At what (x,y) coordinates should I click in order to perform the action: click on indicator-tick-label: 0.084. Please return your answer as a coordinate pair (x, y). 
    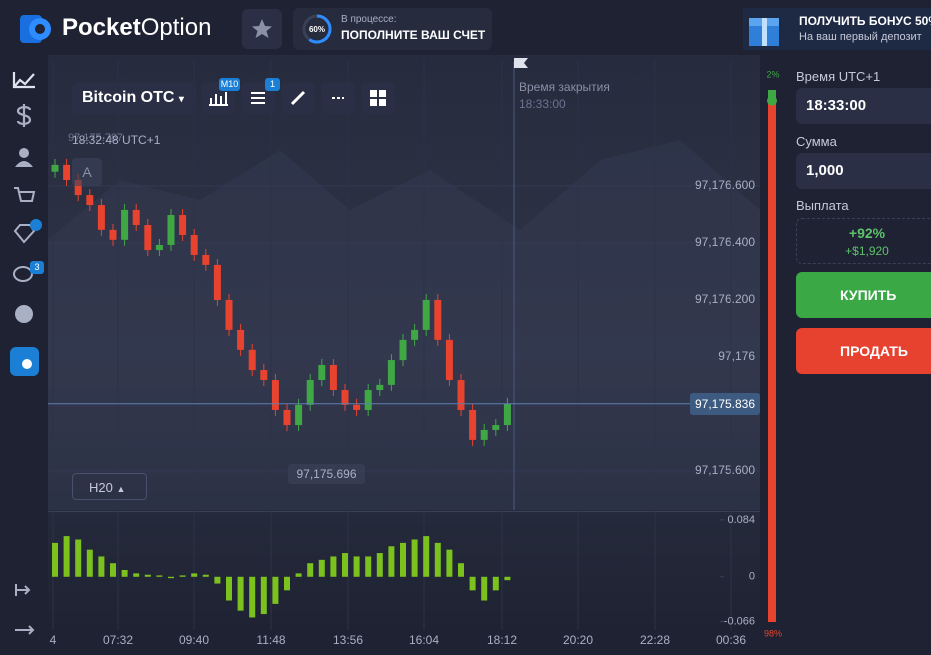
    Looking at the image, I should click on (741, 520).